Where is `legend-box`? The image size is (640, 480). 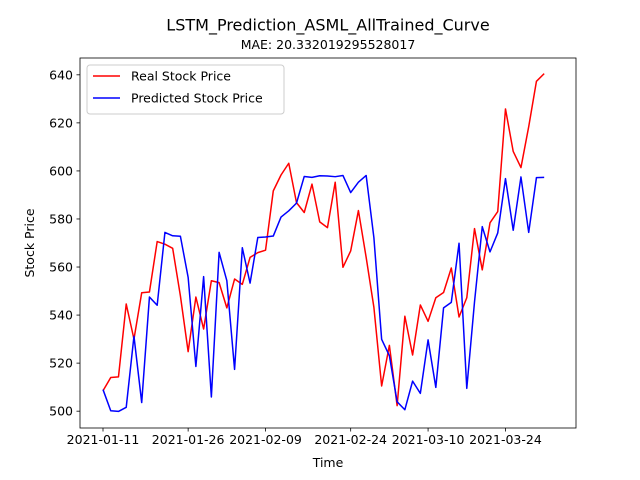 legend-box is located at coordinates (185, 89).